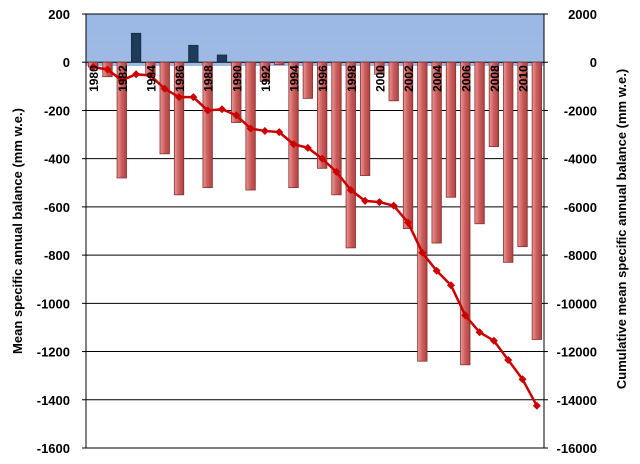 This screenshot has width=640, height=464. What do you see at coordinates (57, 110) in the screenshot?
I see `left-tick-label: -200` at bounding box center [57, 110].